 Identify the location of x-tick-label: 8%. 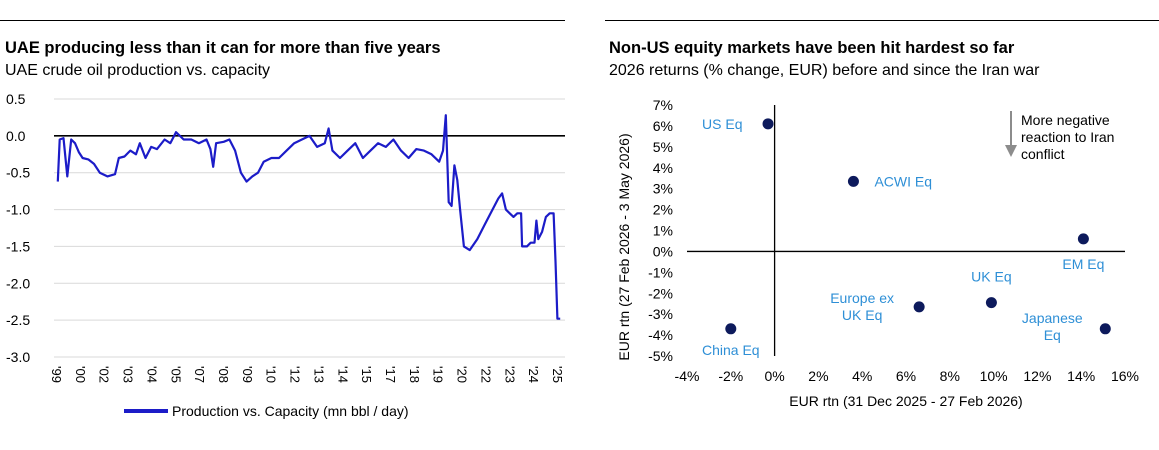
(950, 376).